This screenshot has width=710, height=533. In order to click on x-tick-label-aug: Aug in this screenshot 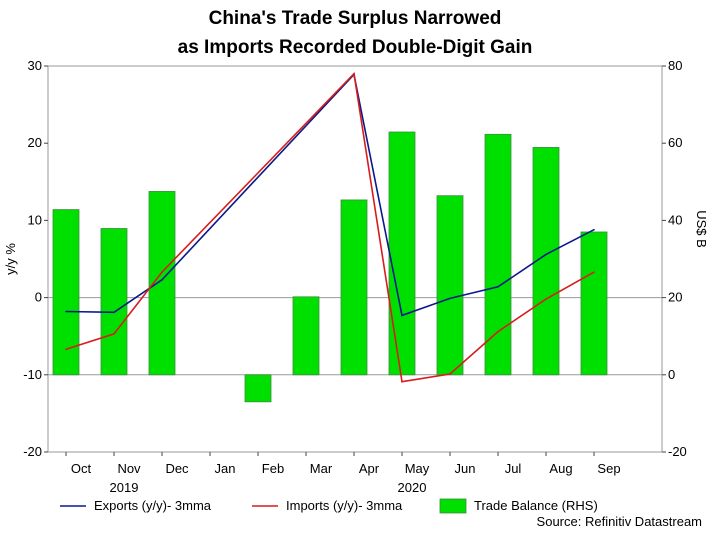, I will do `click(560, 468)`.